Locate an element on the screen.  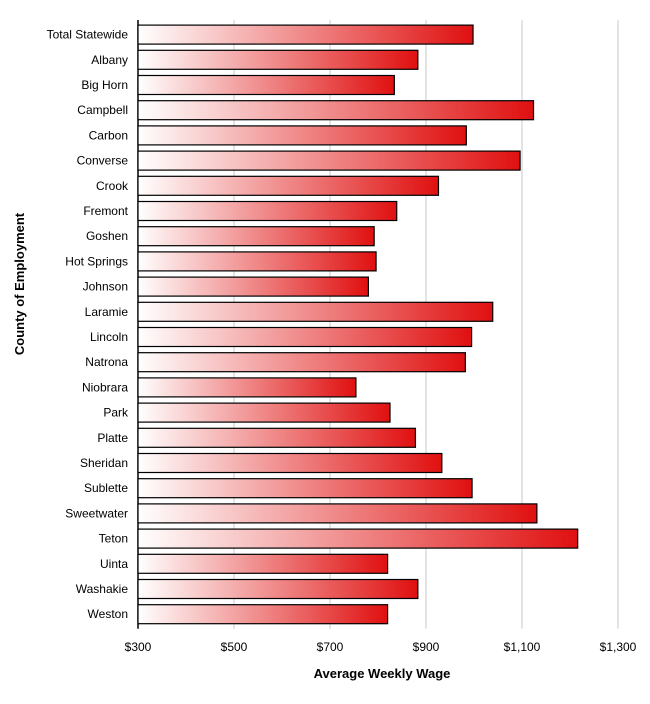
category-label: Weston is located at coordinates (108, 614).